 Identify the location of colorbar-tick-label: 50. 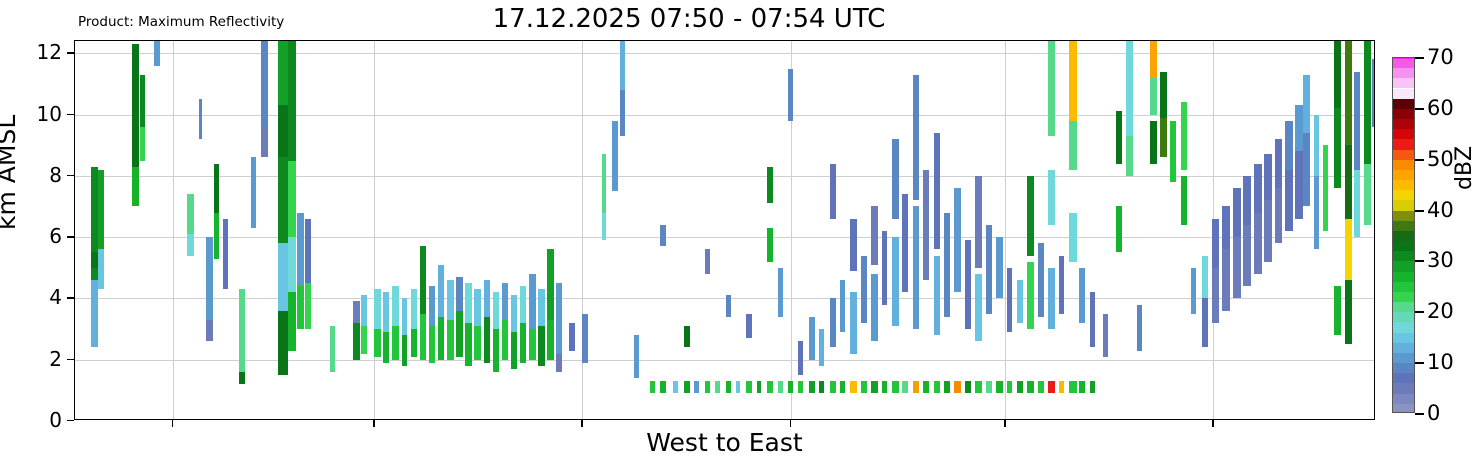
(1440, 158).